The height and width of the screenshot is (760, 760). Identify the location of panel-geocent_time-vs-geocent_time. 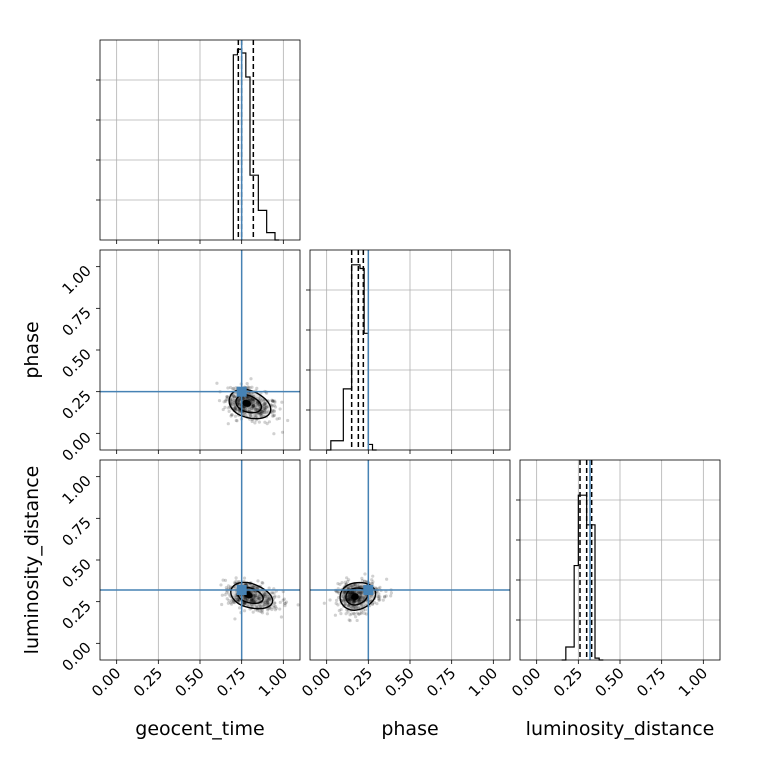
(198, 141).